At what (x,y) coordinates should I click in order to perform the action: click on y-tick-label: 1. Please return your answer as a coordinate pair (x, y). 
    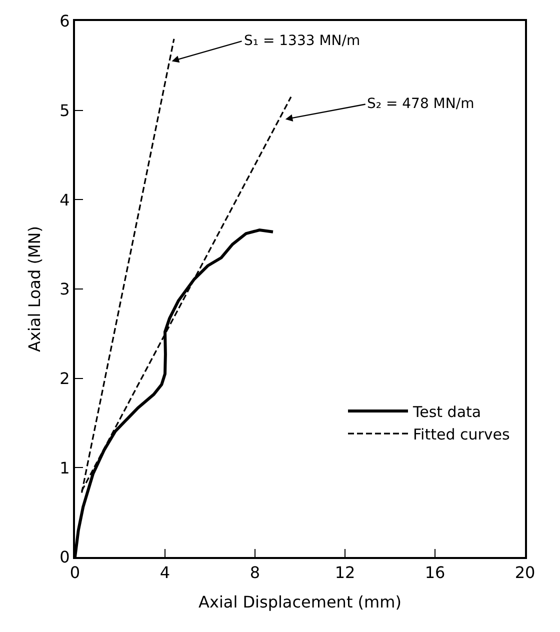
    Looking at the image, I should click on (65, 468).